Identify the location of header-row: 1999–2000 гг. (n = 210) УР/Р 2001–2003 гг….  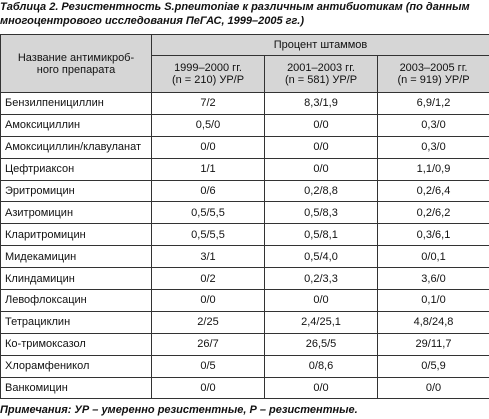
(245, 74).